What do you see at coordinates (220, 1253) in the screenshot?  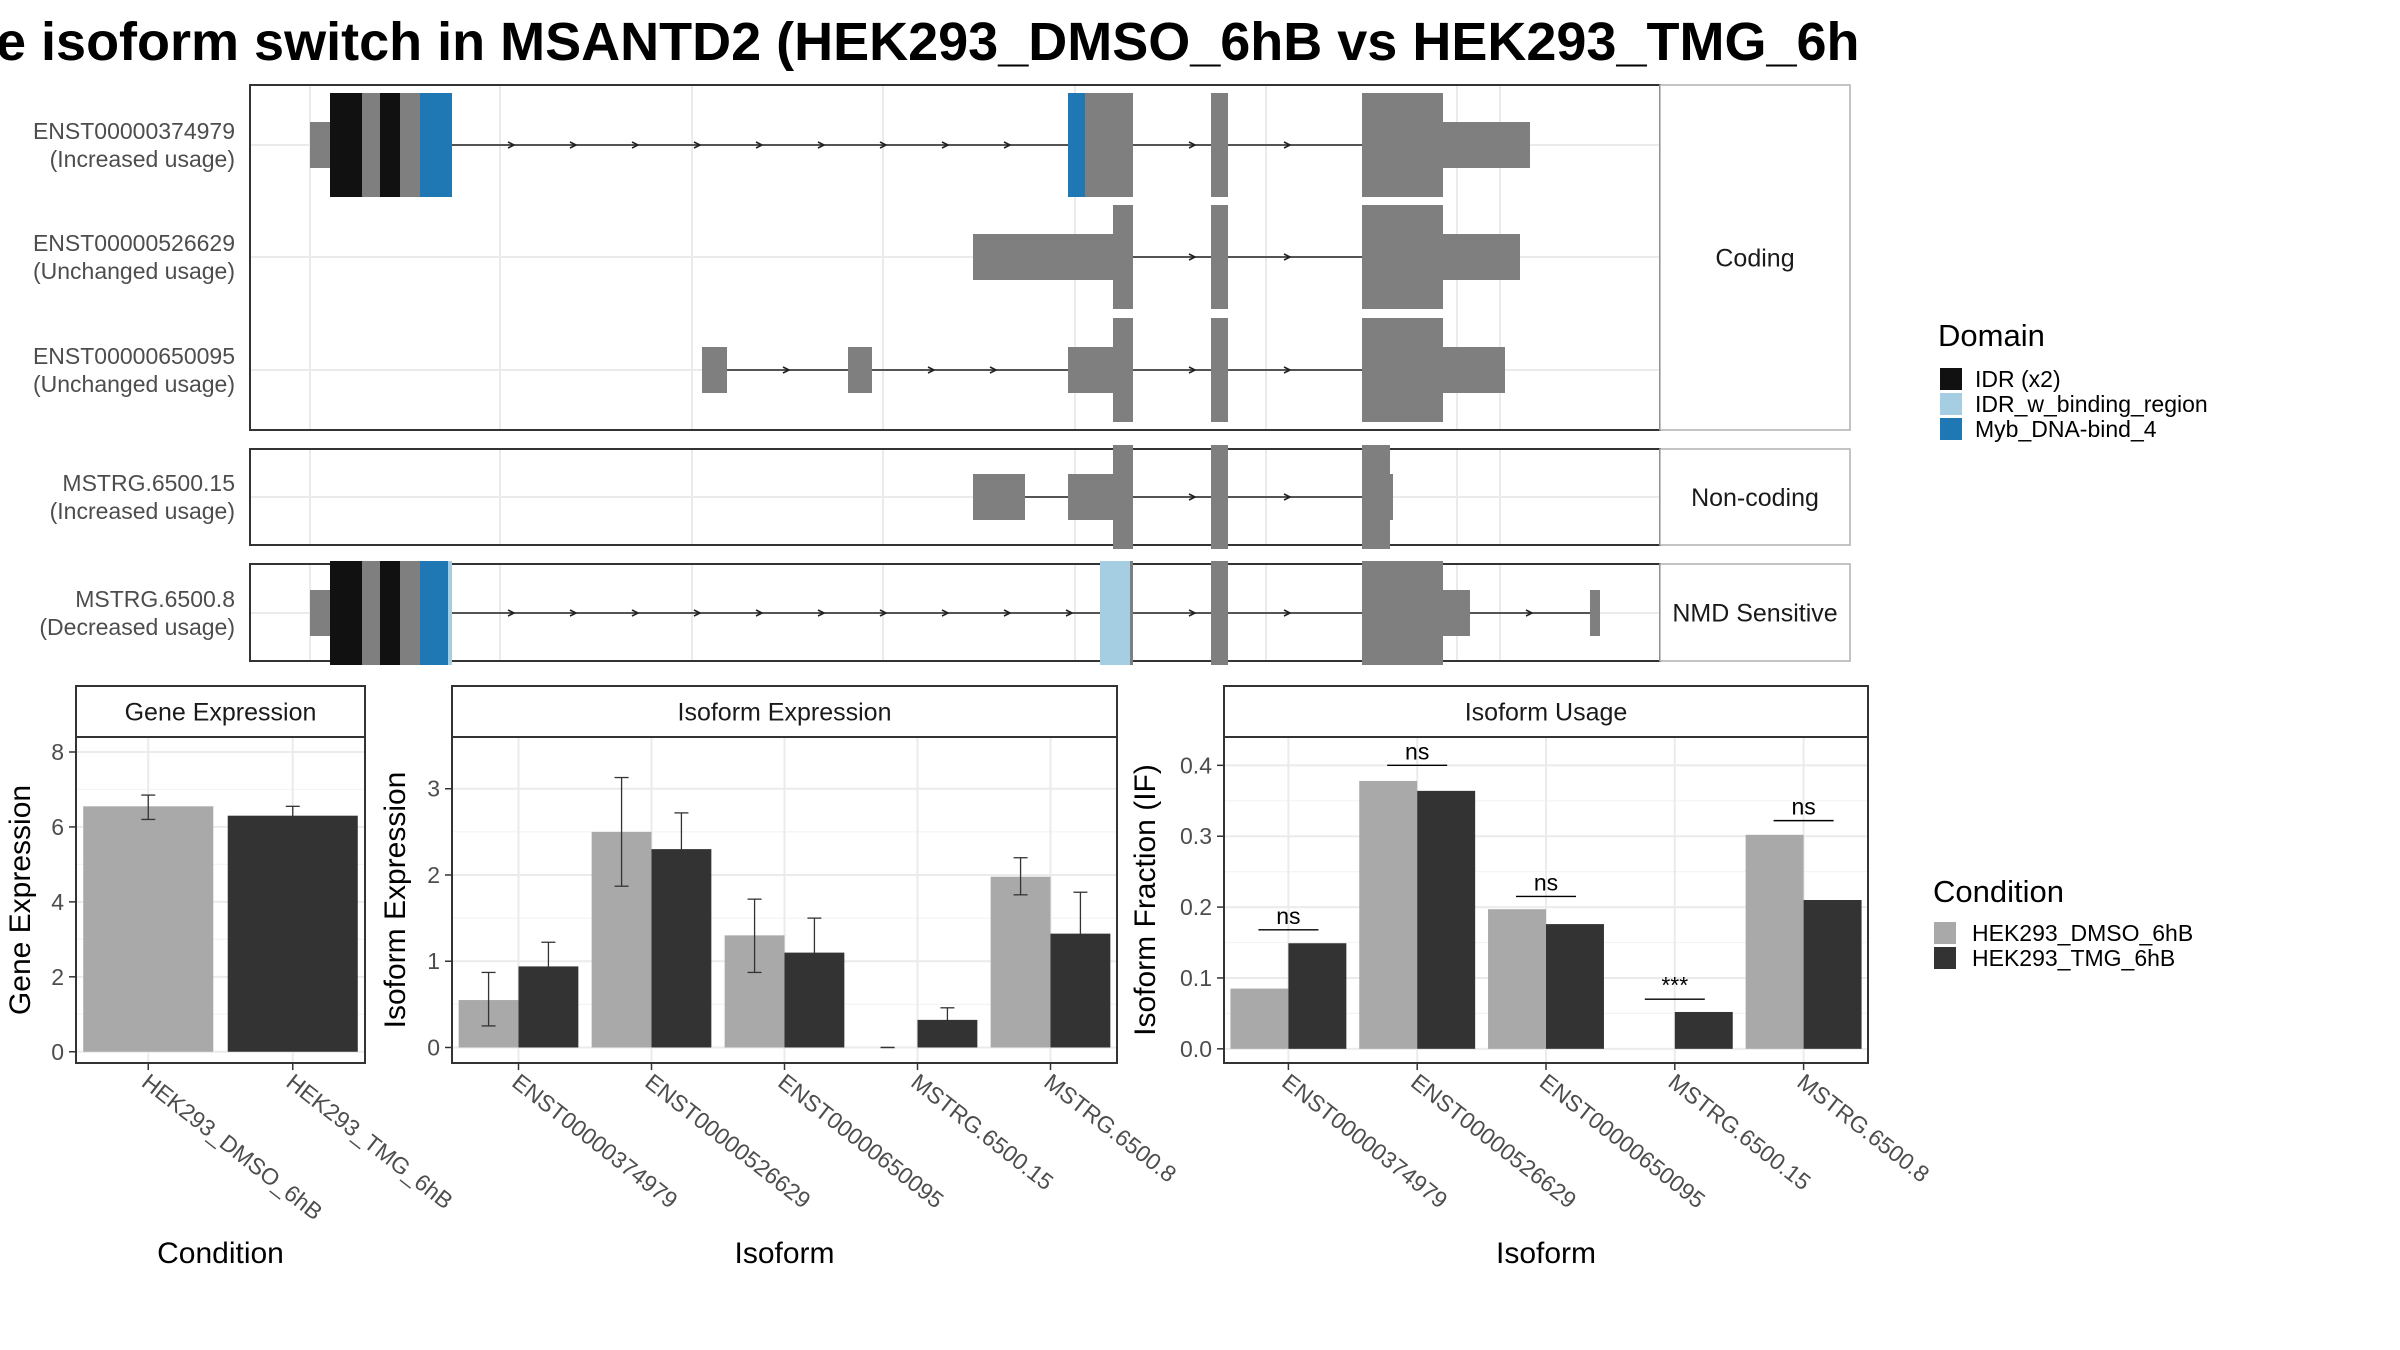 I see `x-axis-title: Condition` at bounding box center [220, 1253].